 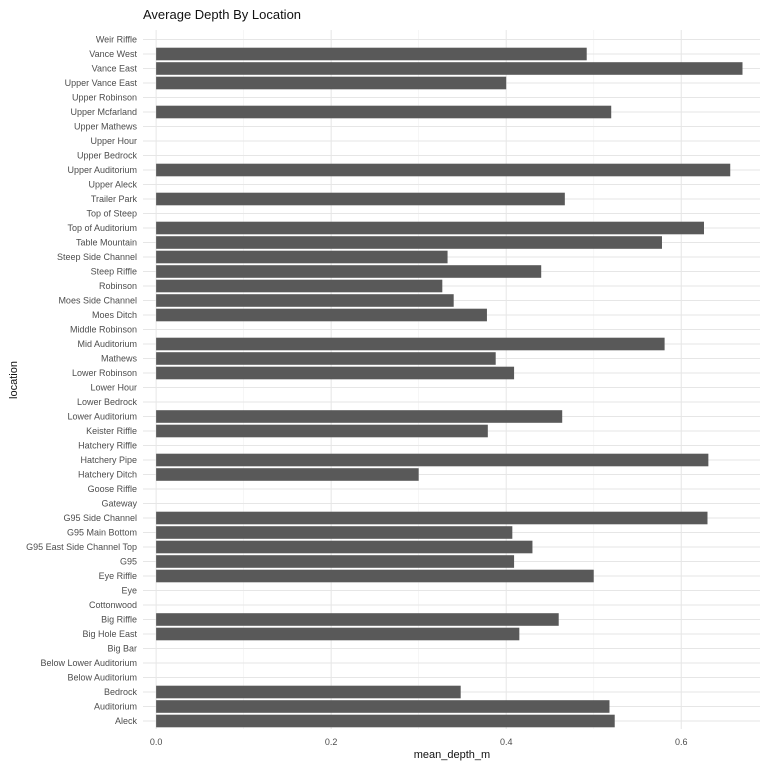 What do you see at coordinates (107, 402) in the screenshot?
I see `y-tick-label: Lower Bedrock` at bounding box center [107, 402].